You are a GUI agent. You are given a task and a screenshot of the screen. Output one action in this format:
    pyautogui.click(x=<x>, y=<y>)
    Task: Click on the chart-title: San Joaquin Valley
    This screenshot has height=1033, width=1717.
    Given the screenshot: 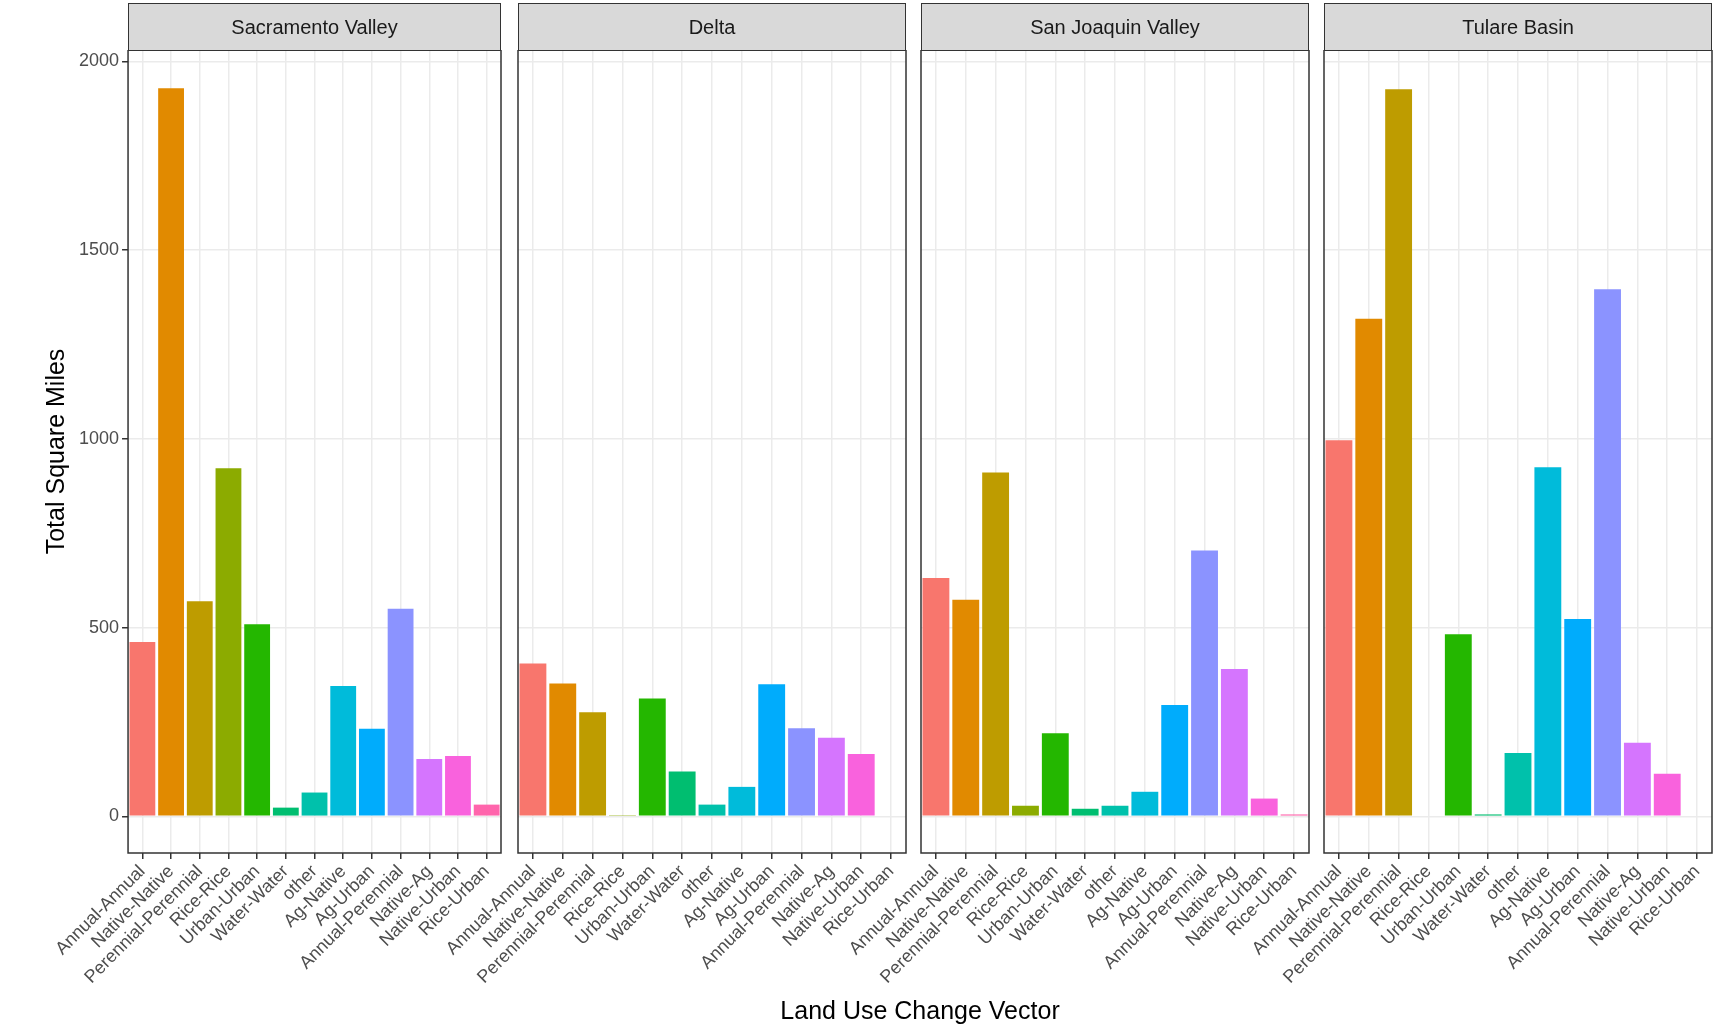 What is the action you would take?
    pyautogui.click(x=1115, y=27)
    